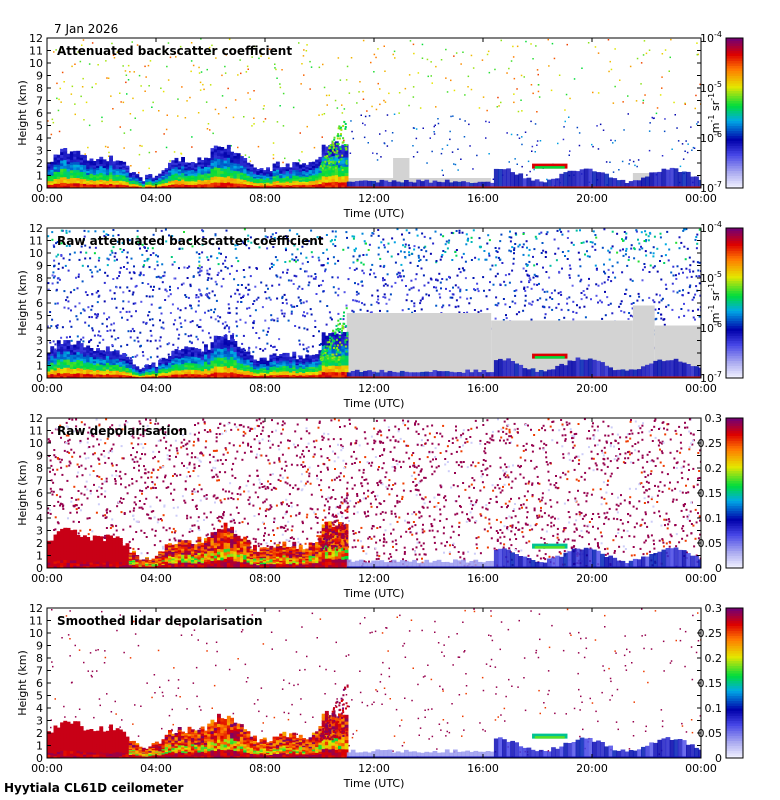  What do you see at coordinates (36, 228) in the screenshot?
I see `y-tick-label: 12` at bounding box center [36, 228].